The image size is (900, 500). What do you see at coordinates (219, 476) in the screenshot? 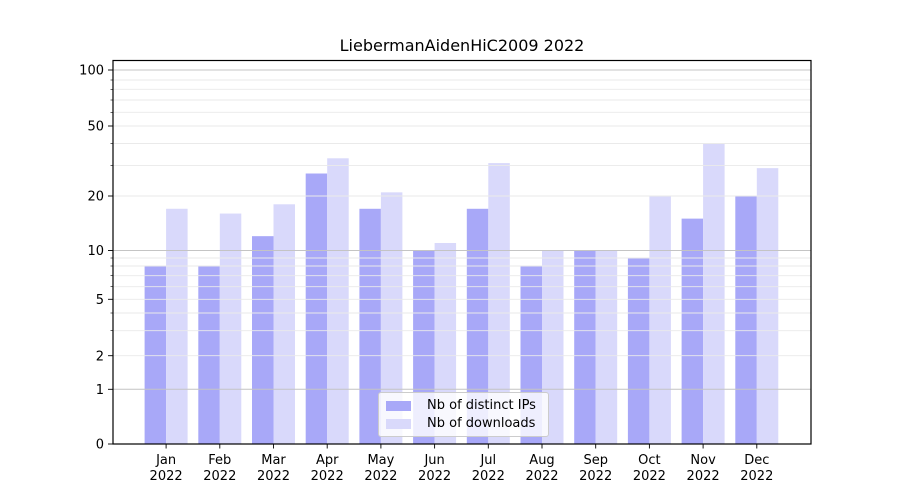
I see `x-tick-sublabel-feb: 2022` at bounding box center [219, 476].